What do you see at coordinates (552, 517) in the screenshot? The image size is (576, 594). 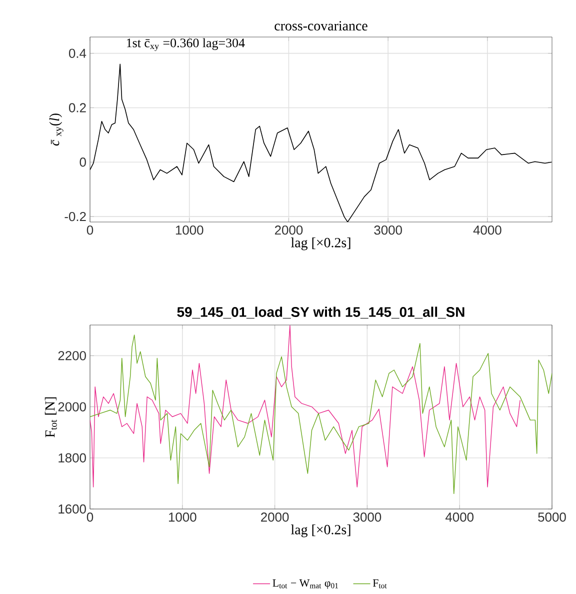 I see `x-tick-label: 5000` at bounding box center [552, 517].